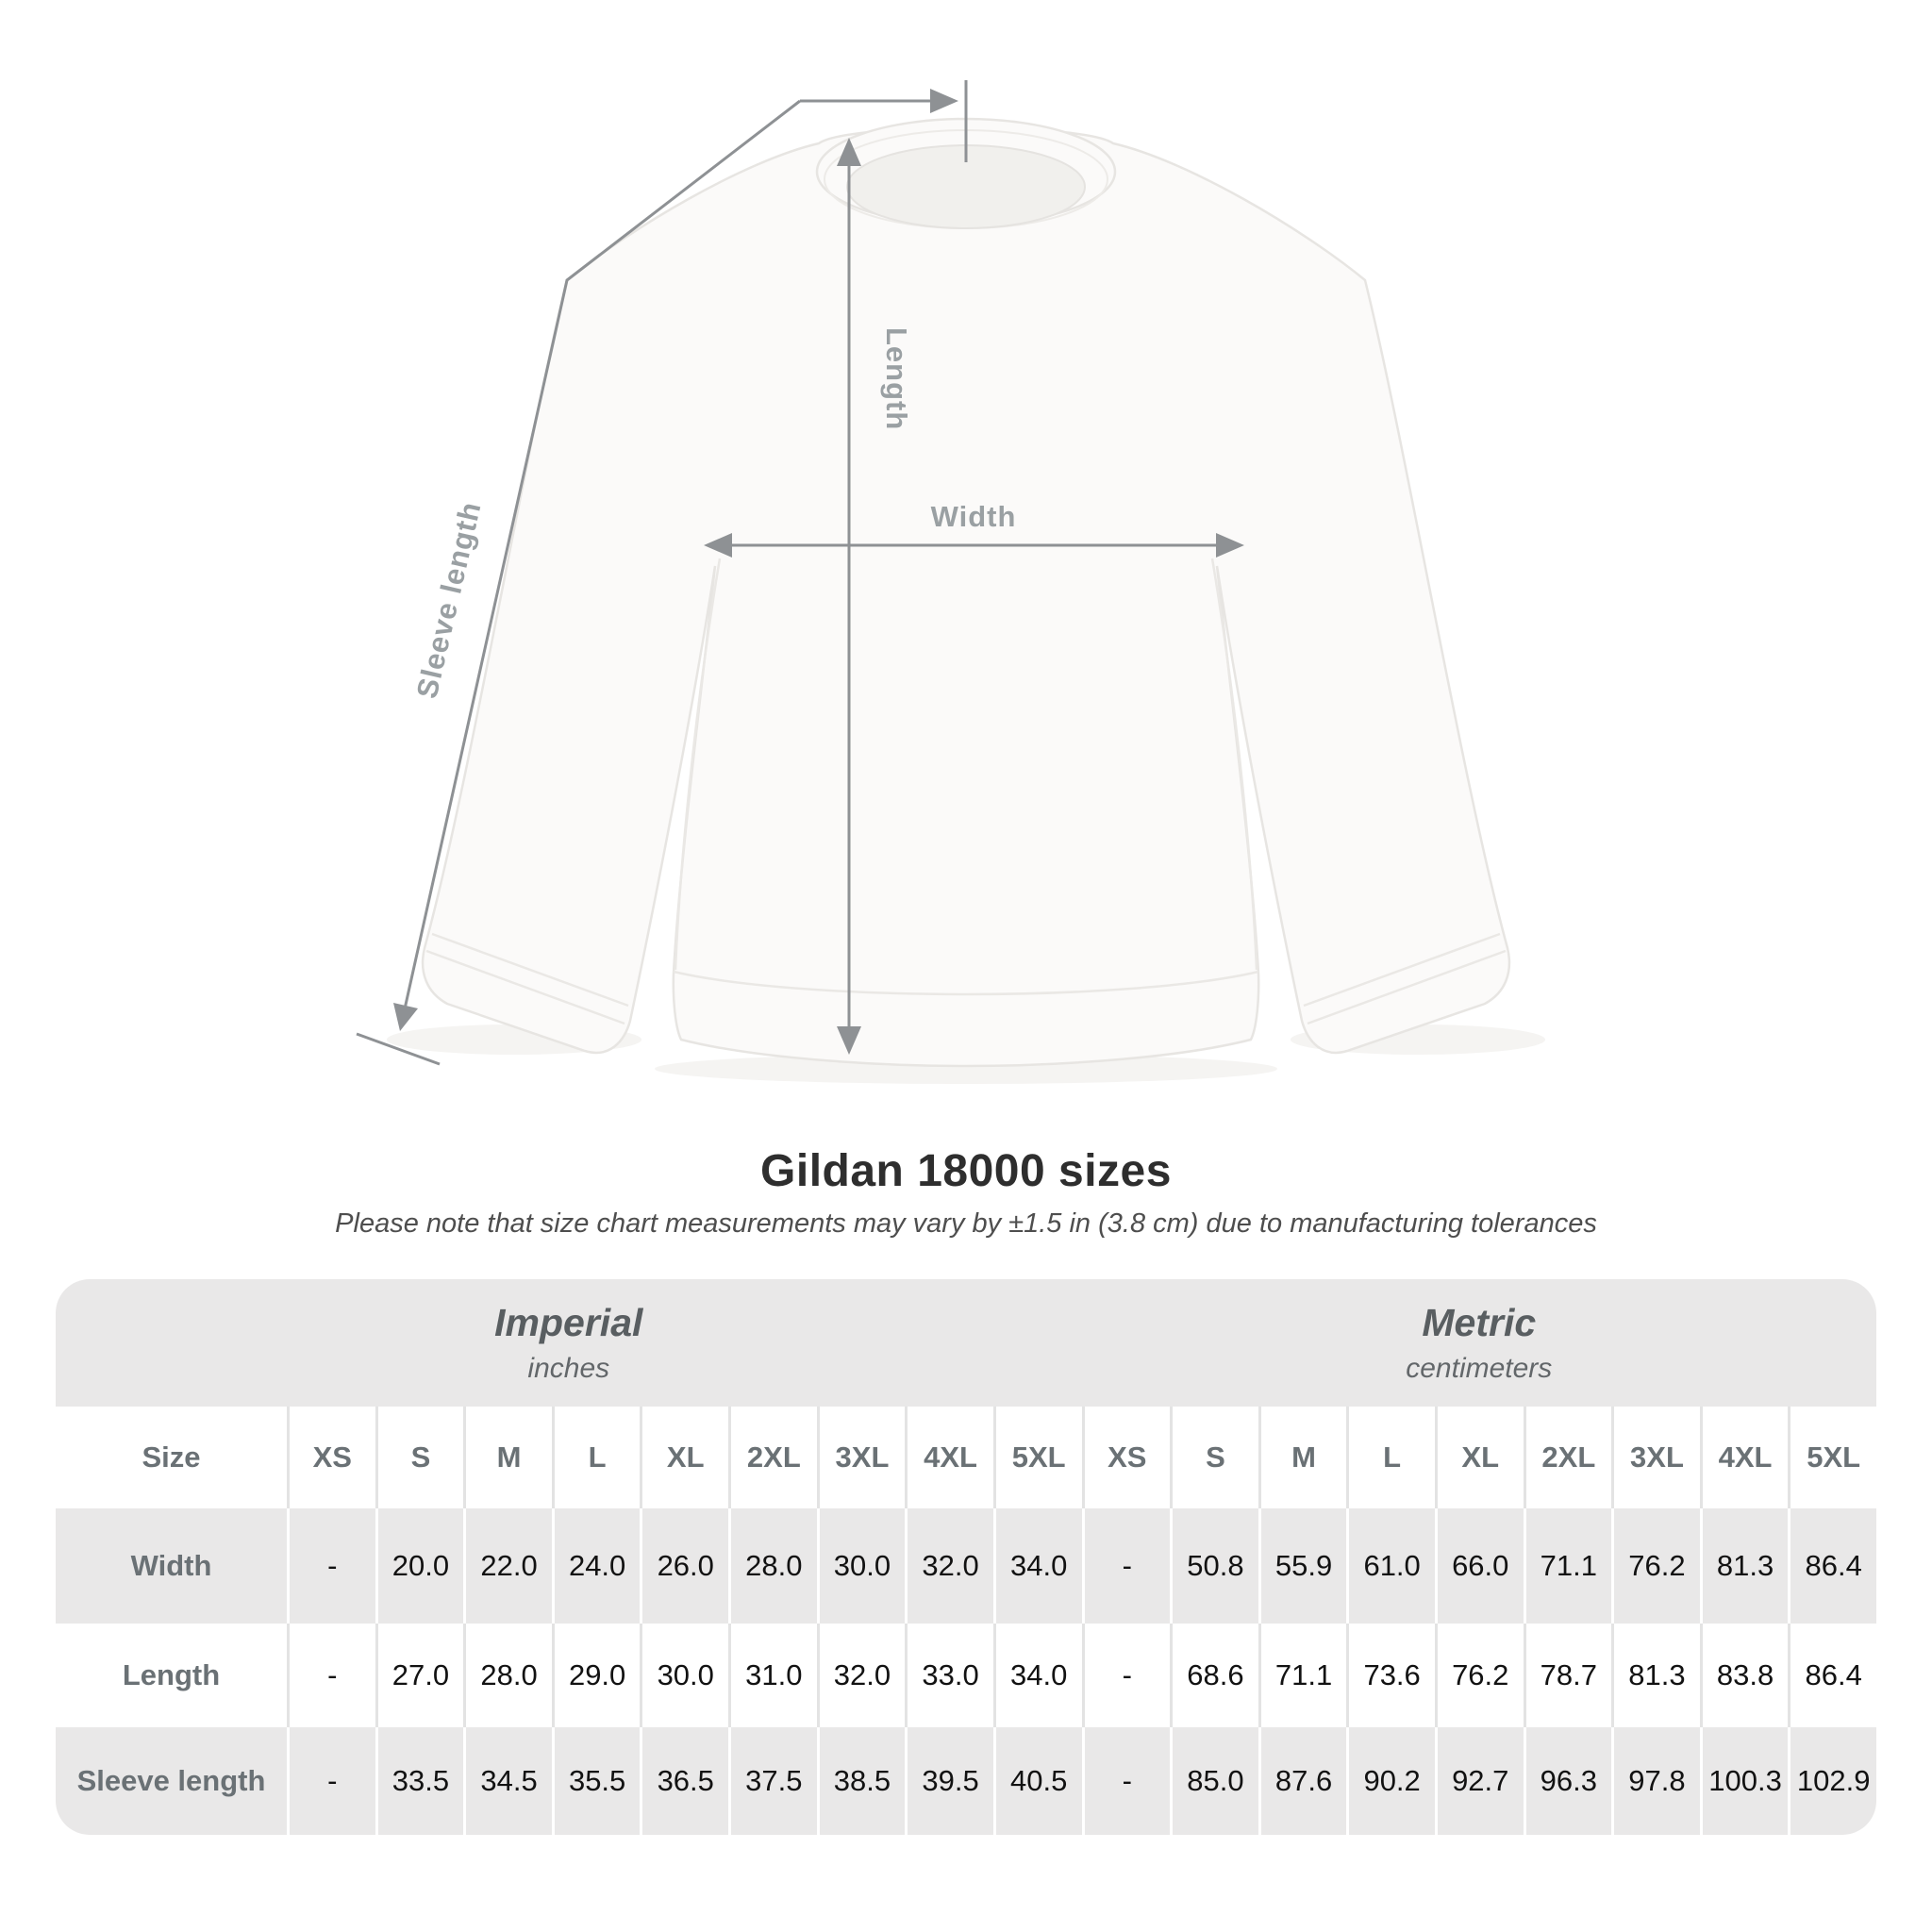 This screenshot has height=1932, width=1932. What do you see at coordinates (1390, 1781) in the screenshot?
I see `table-cell: 90.2` at bounding box center [1390, 1781].